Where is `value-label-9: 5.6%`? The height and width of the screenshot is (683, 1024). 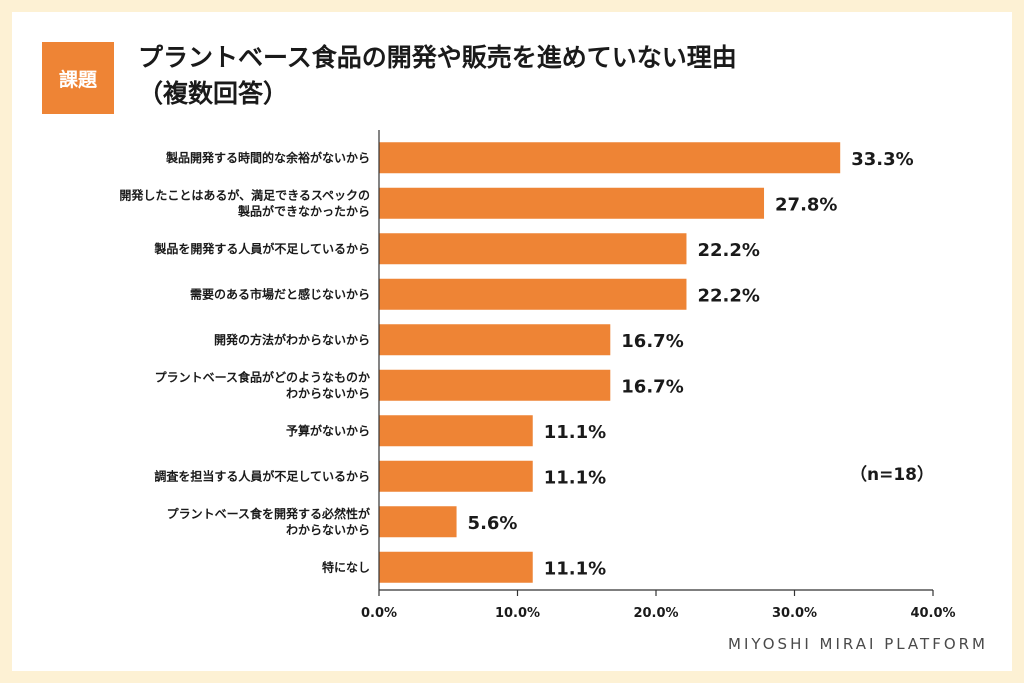 value-label-9: 5.6% is located at coordinates (493, 523).